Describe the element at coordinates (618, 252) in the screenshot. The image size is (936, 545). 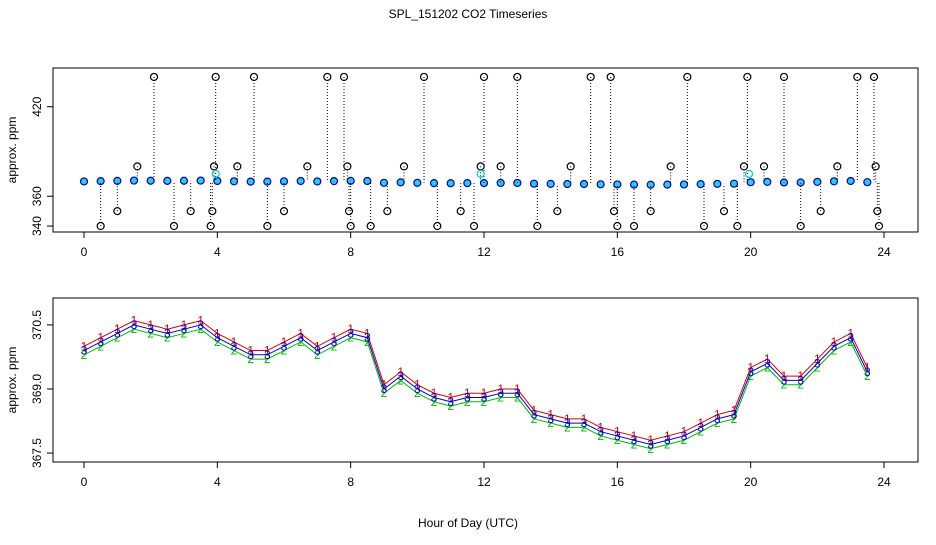
I see `x-tick-label: 16` at that location.